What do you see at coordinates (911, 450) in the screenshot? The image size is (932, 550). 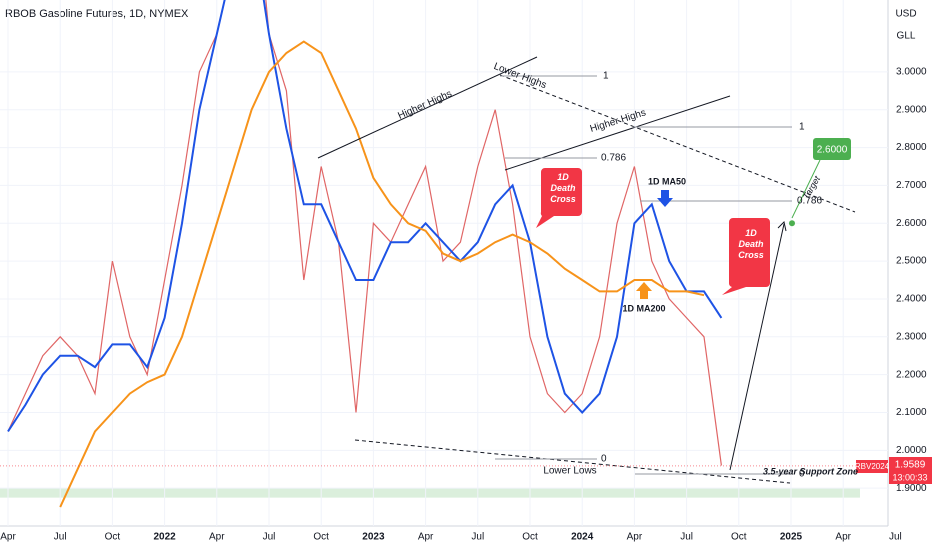 I see `y-tick-label: 2.0000` at bounding box center [911, 450].